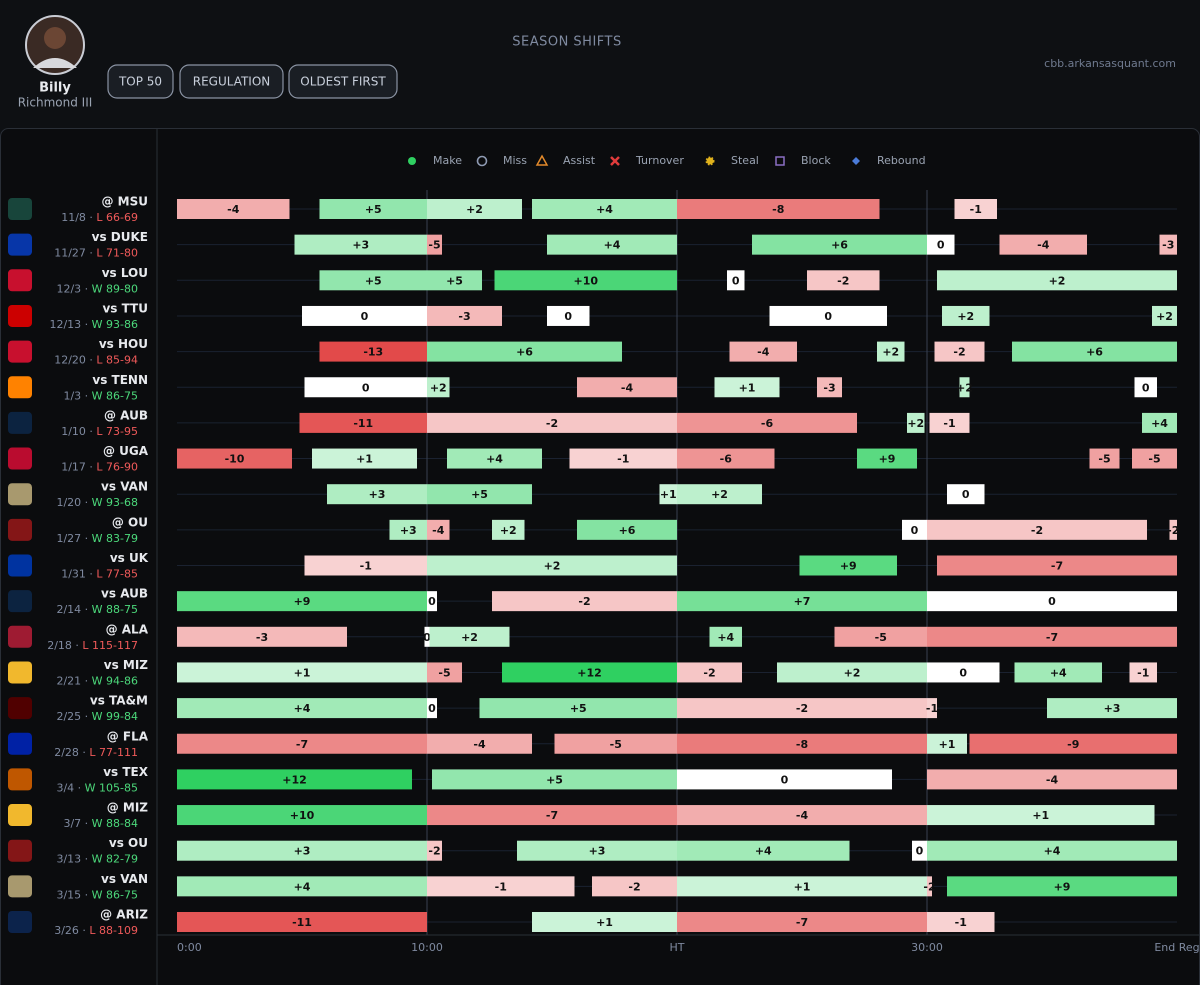  Describe the element at coordinates (113, 930) in the screenshot. I see `game-result: L 88-109` at that location.